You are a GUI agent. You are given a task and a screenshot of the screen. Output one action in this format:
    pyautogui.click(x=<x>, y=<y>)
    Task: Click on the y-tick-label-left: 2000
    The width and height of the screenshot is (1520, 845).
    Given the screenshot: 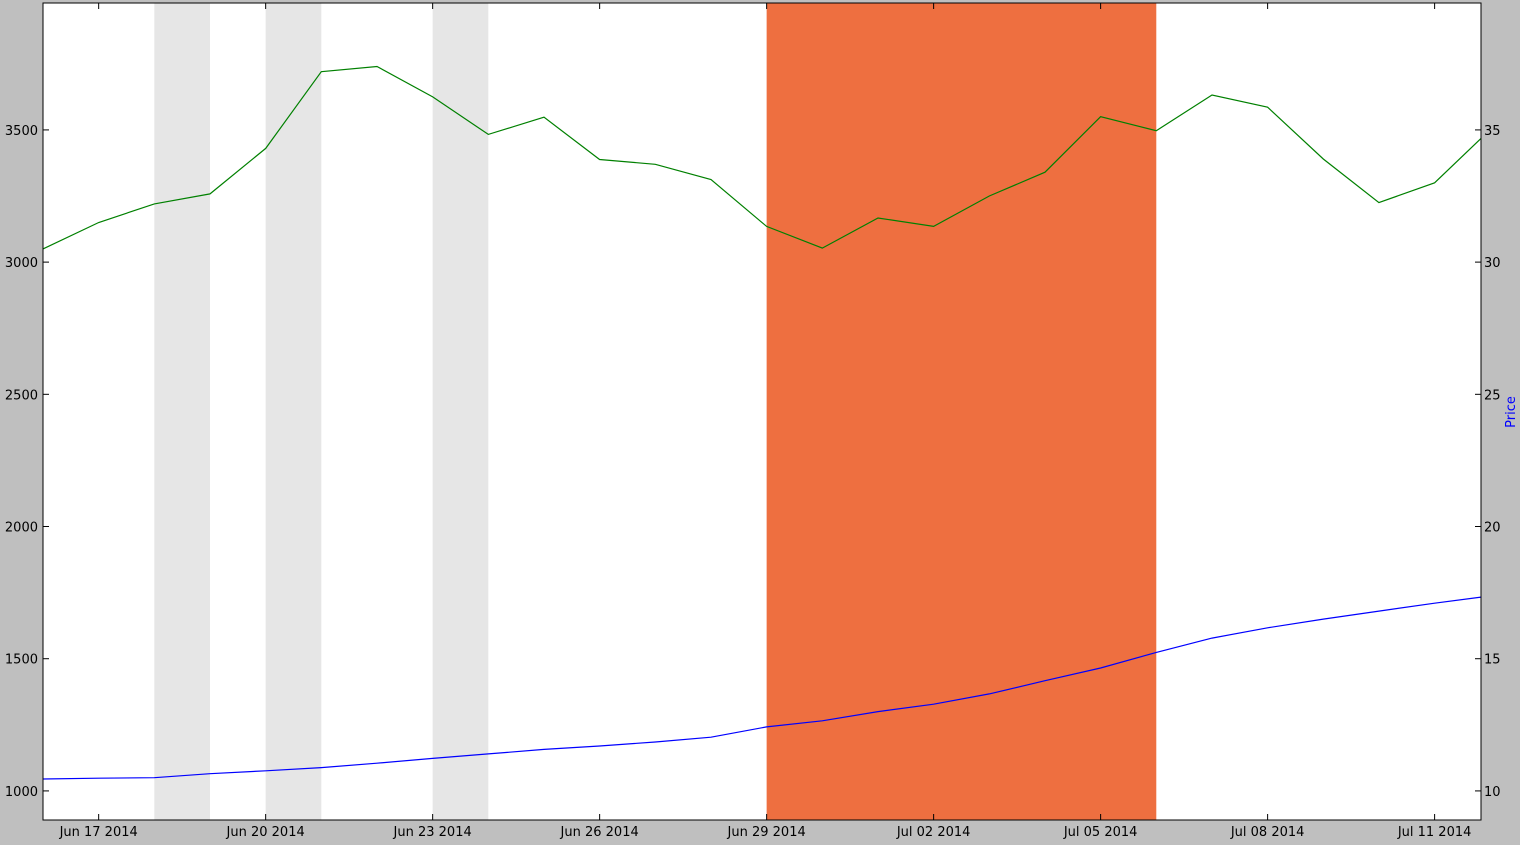 What is the action you would take?
    pyautogui.click(x=21, y=528)
    